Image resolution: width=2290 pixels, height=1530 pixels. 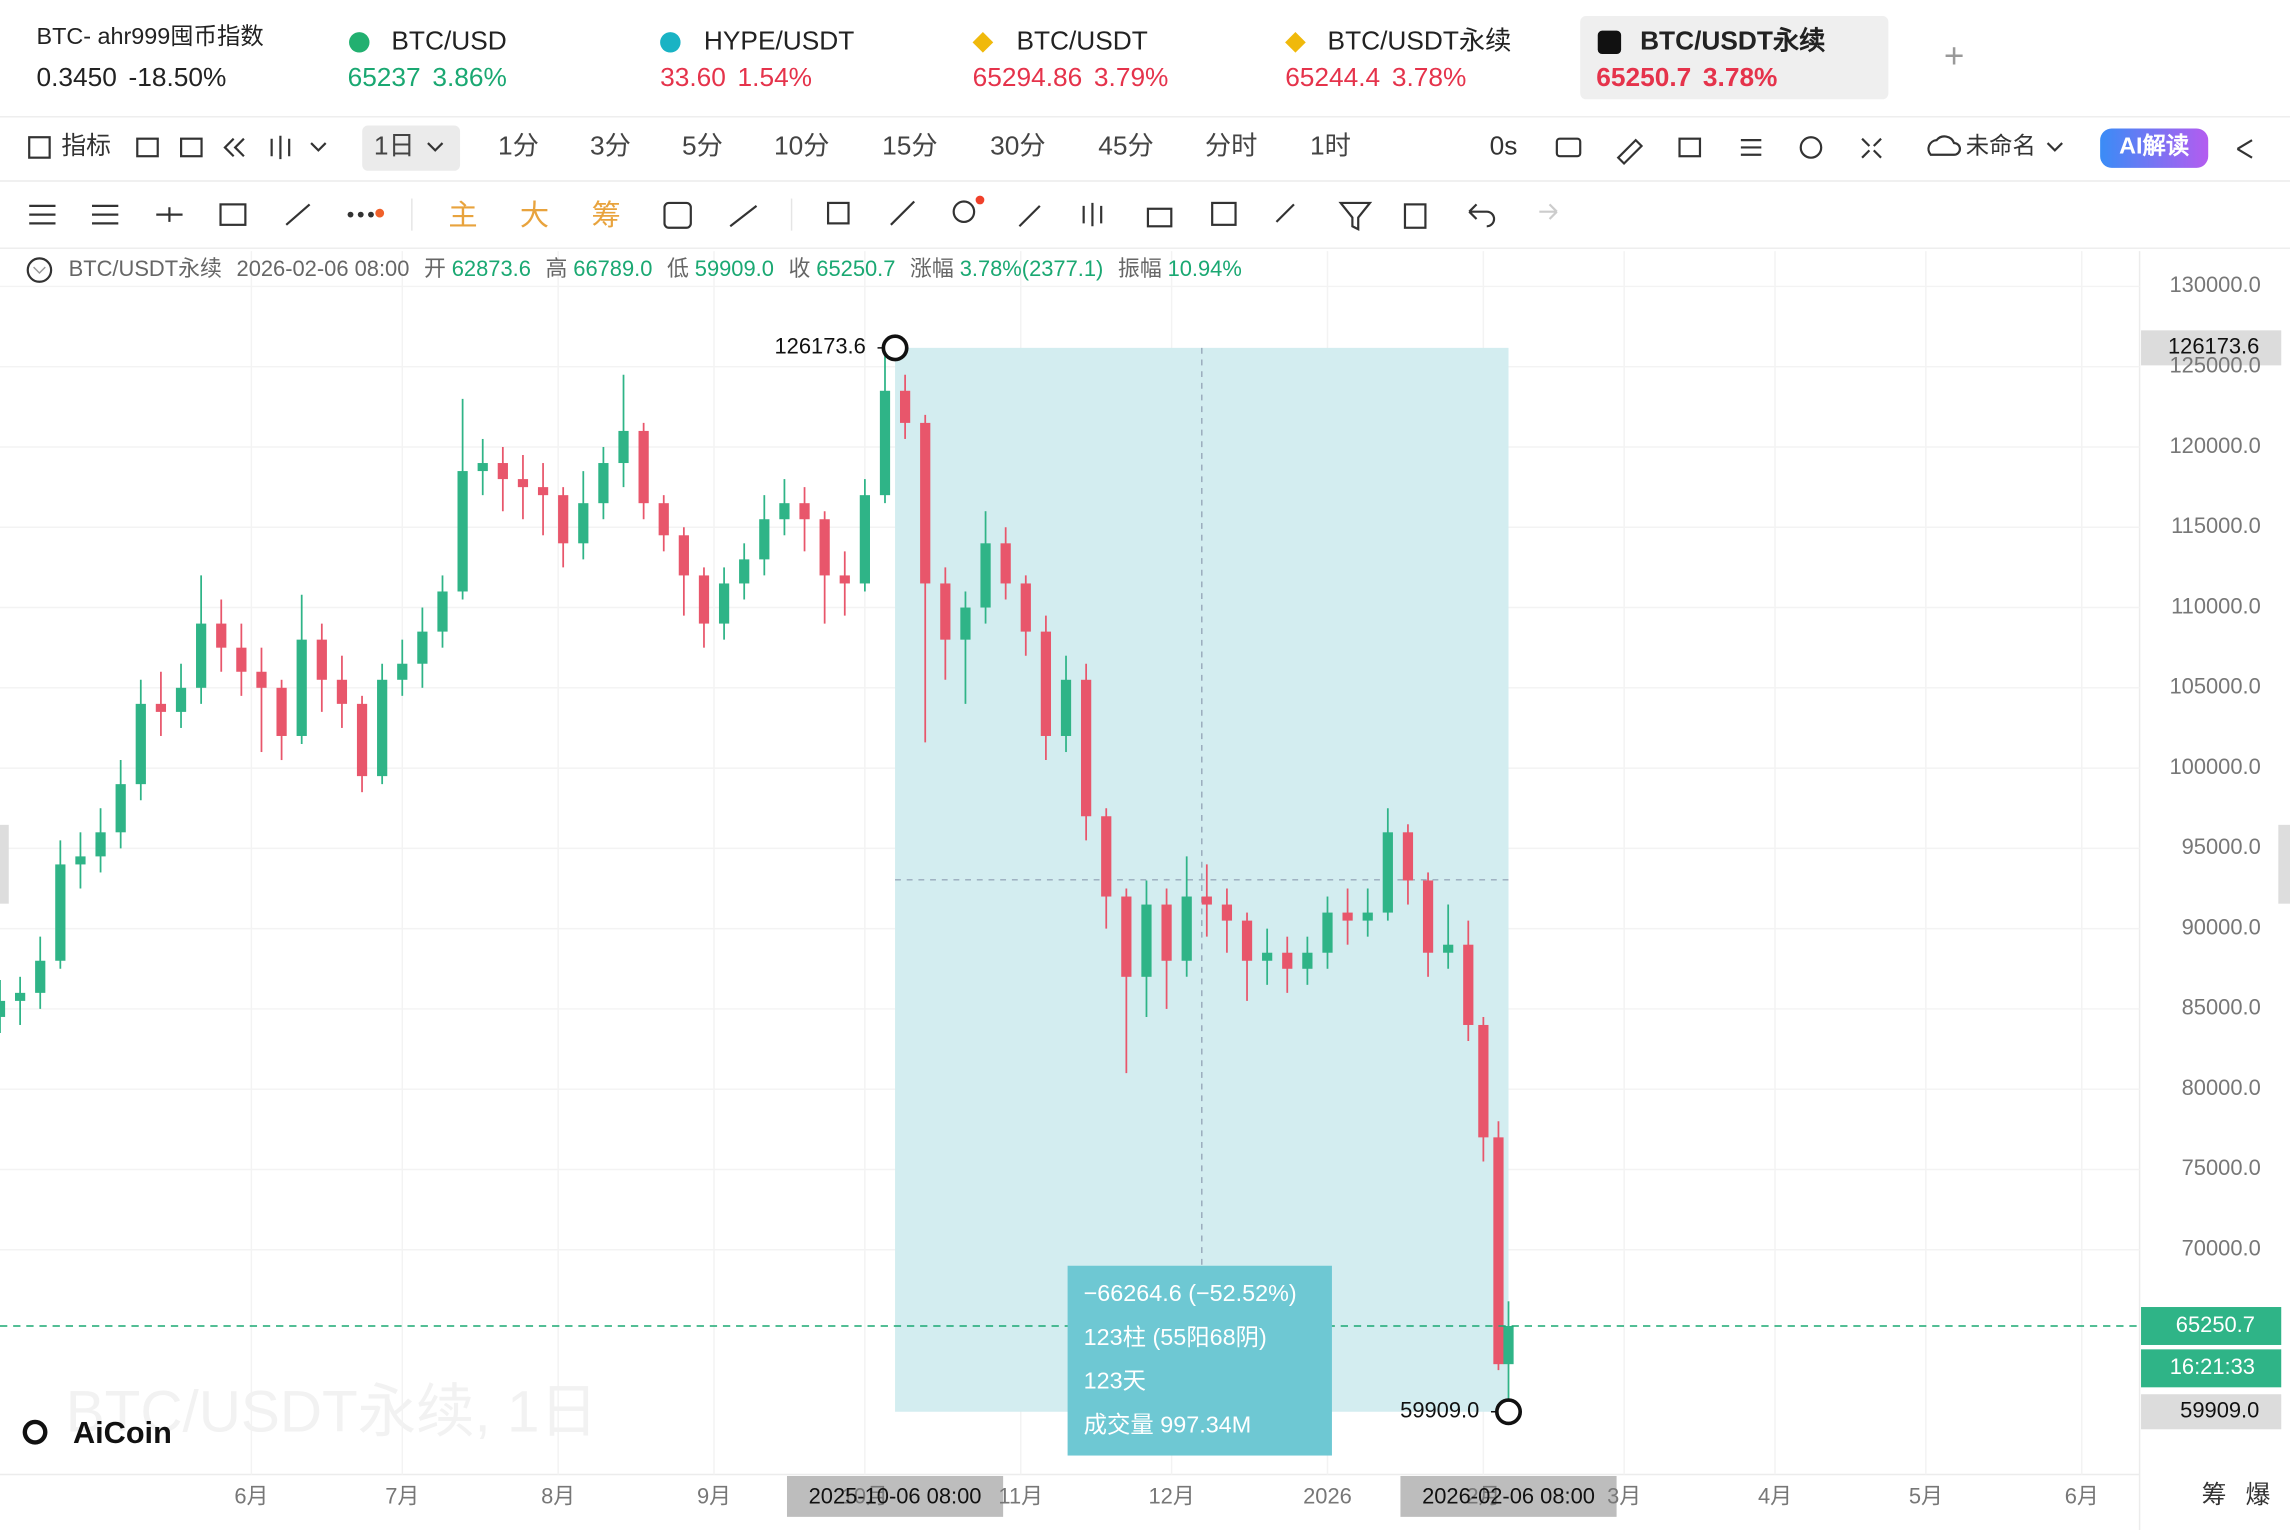 What do you see at coordinates (1028, 77) in the screenshot?
I see `tab-price: 65294.86` at bounding box center [1028, 77].